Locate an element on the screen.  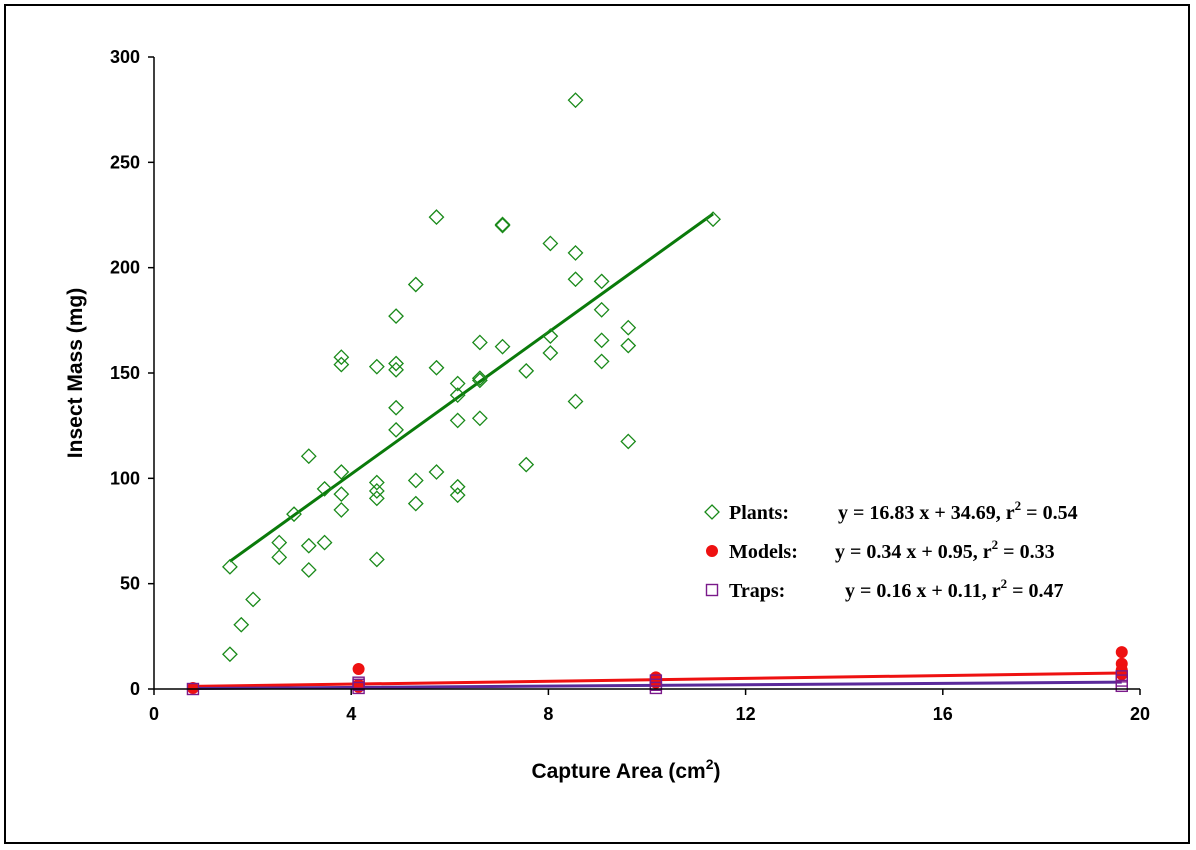
legend-equation: y = 16.83 x + 34.69, r2 = 0.54 is located at coordinates (958, 511).